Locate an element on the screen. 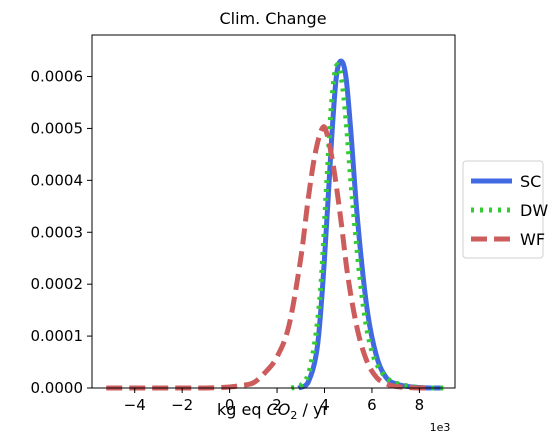 Image resolution: width=560 pixels, height=448 pixels. x-tick-label: −4 is located at coordinates (135, 405).